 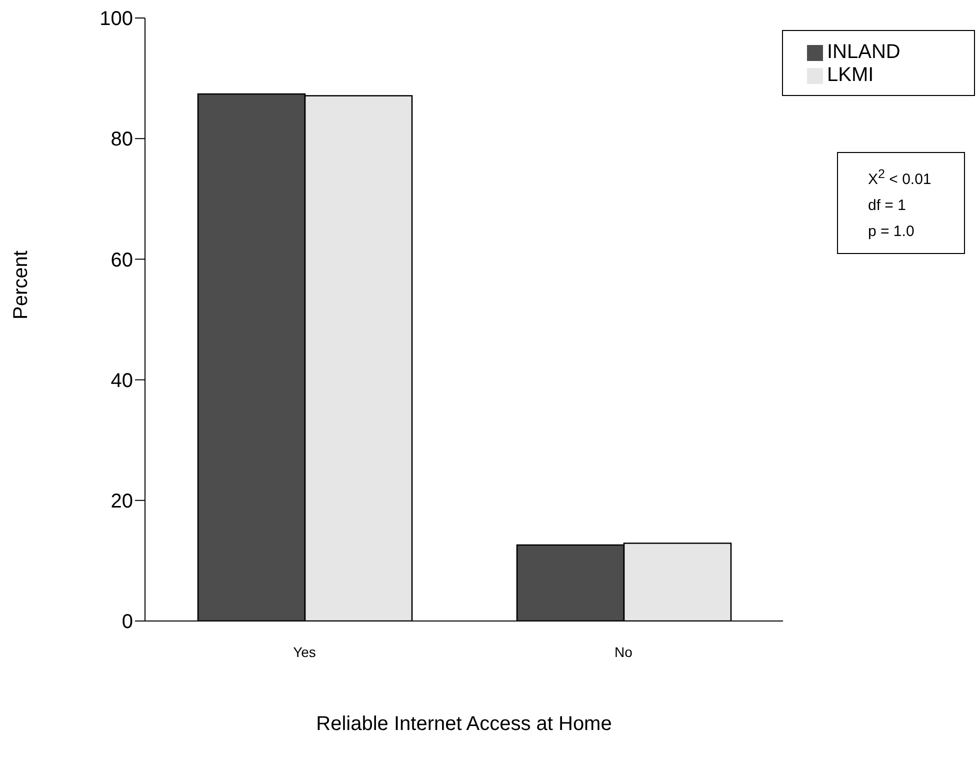 I want to click on legend-label: LKMI, so click(x=850, y=75).